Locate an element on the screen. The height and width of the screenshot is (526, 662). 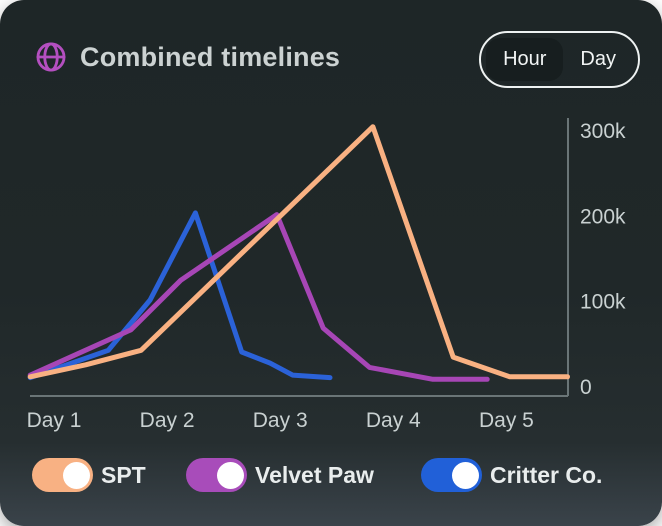
legend-label-velvet-paw: Velvet Paw is located at coordinates (314, 474).